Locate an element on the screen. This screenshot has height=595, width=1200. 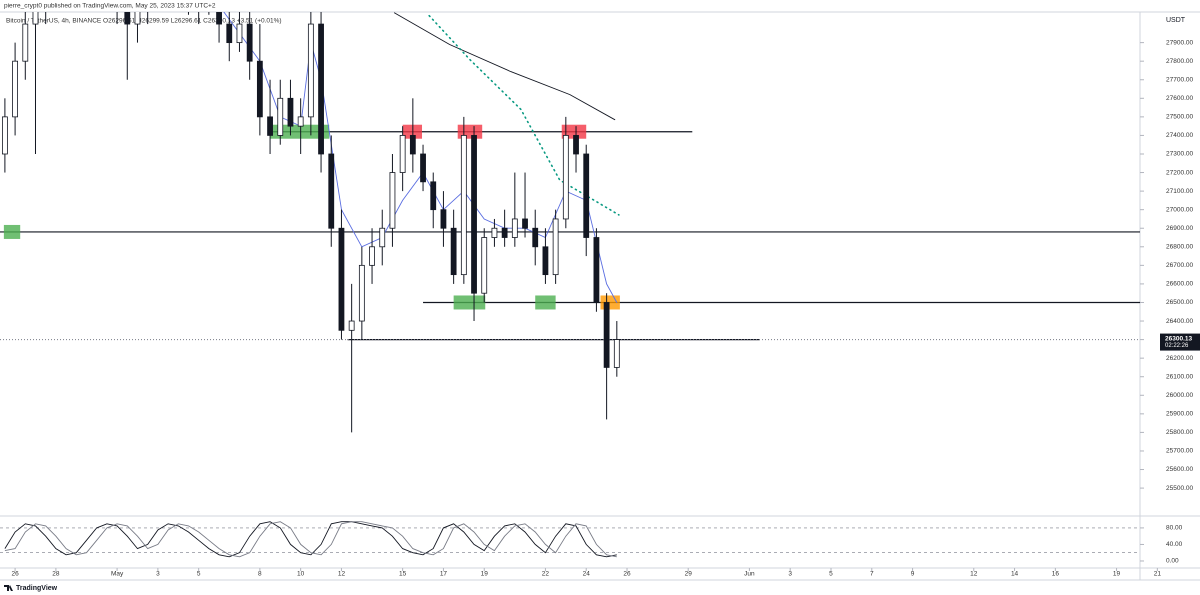
x-tick-label: 21 is located at coordinates (1158, 574).